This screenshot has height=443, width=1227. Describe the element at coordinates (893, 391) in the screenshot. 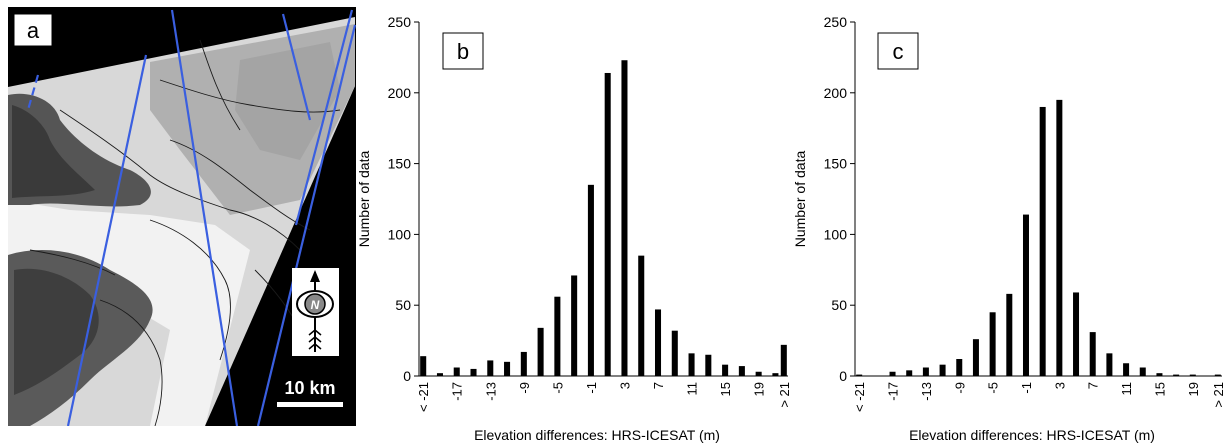

I see `c-x-tick-label: -17` at that location.